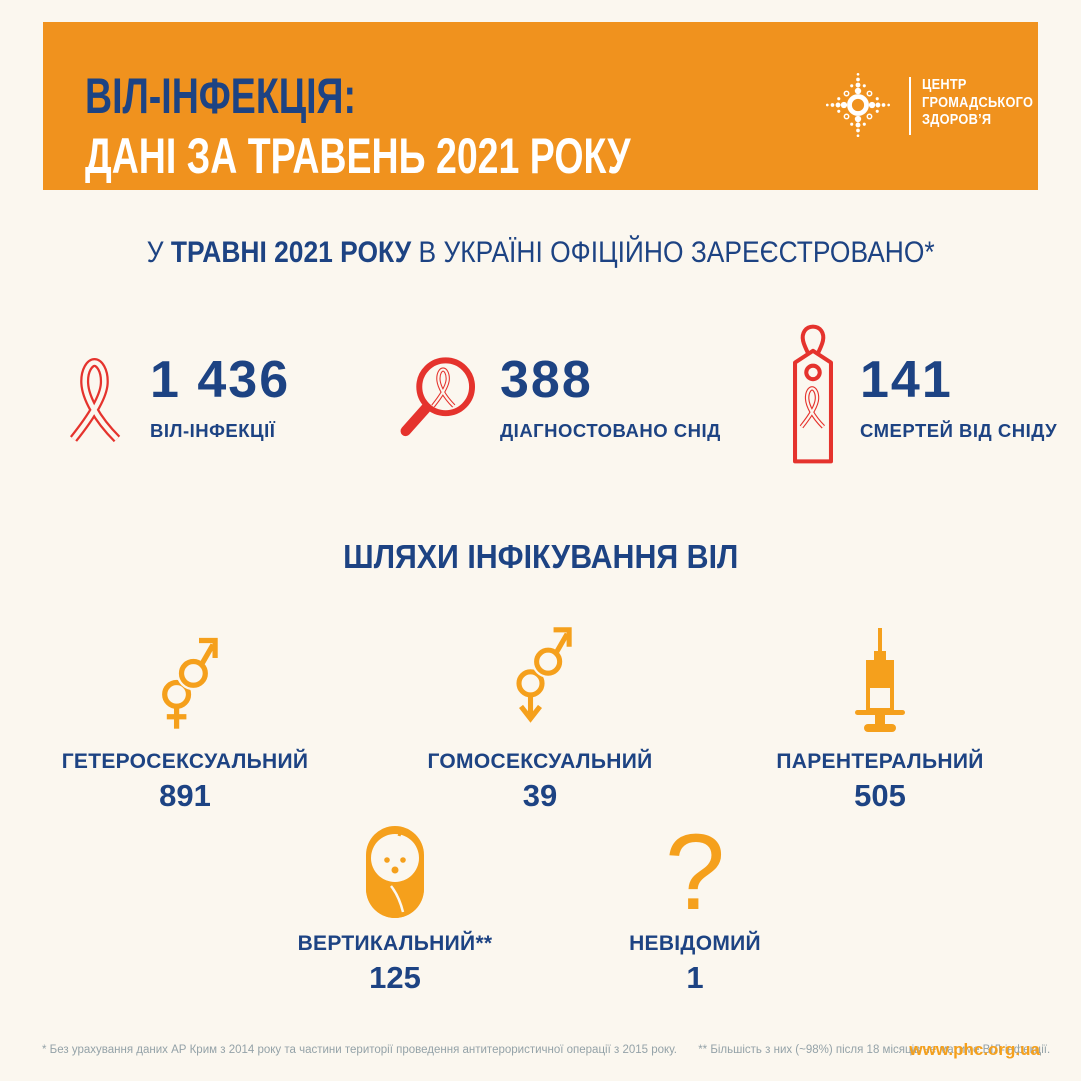 The image size is (1081, 1081). What do you see at coordinates (906, 380) in the screenshot?
I see `stat-value: 141` at bounding box center [906, 380].